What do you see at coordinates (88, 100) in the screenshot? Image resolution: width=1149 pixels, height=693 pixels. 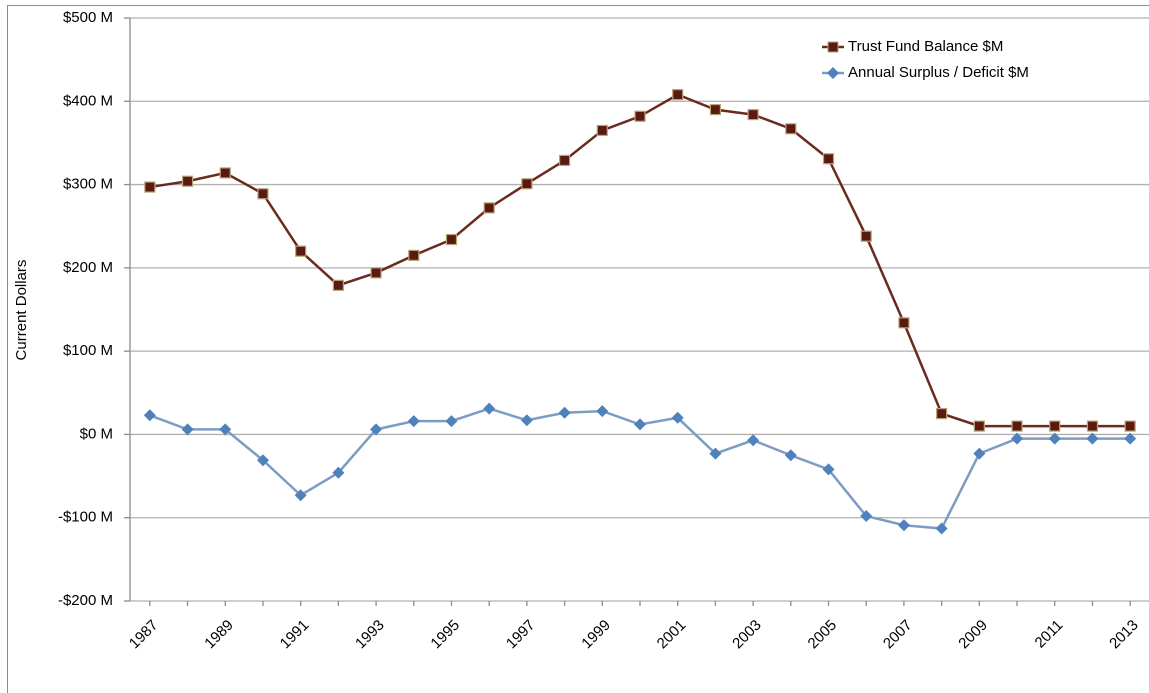 I see `y-tick-label: $400 M` at bounding box center [88, 100].